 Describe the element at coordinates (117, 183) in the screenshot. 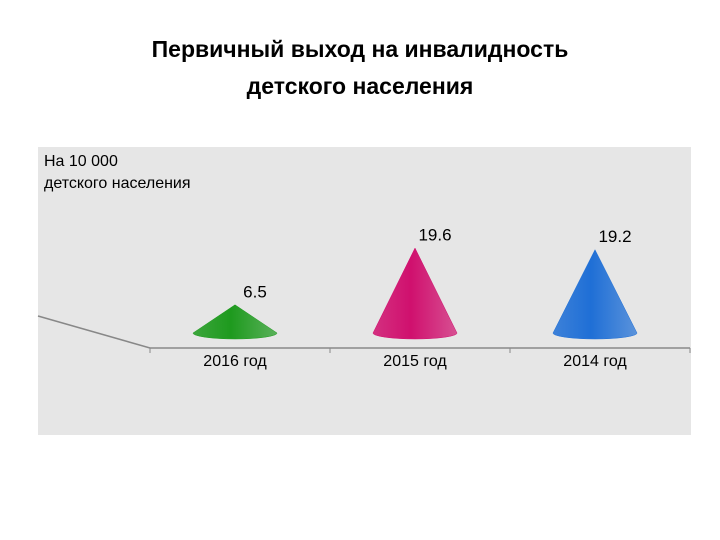

I see `y-axis-label: детского населения` at that location.